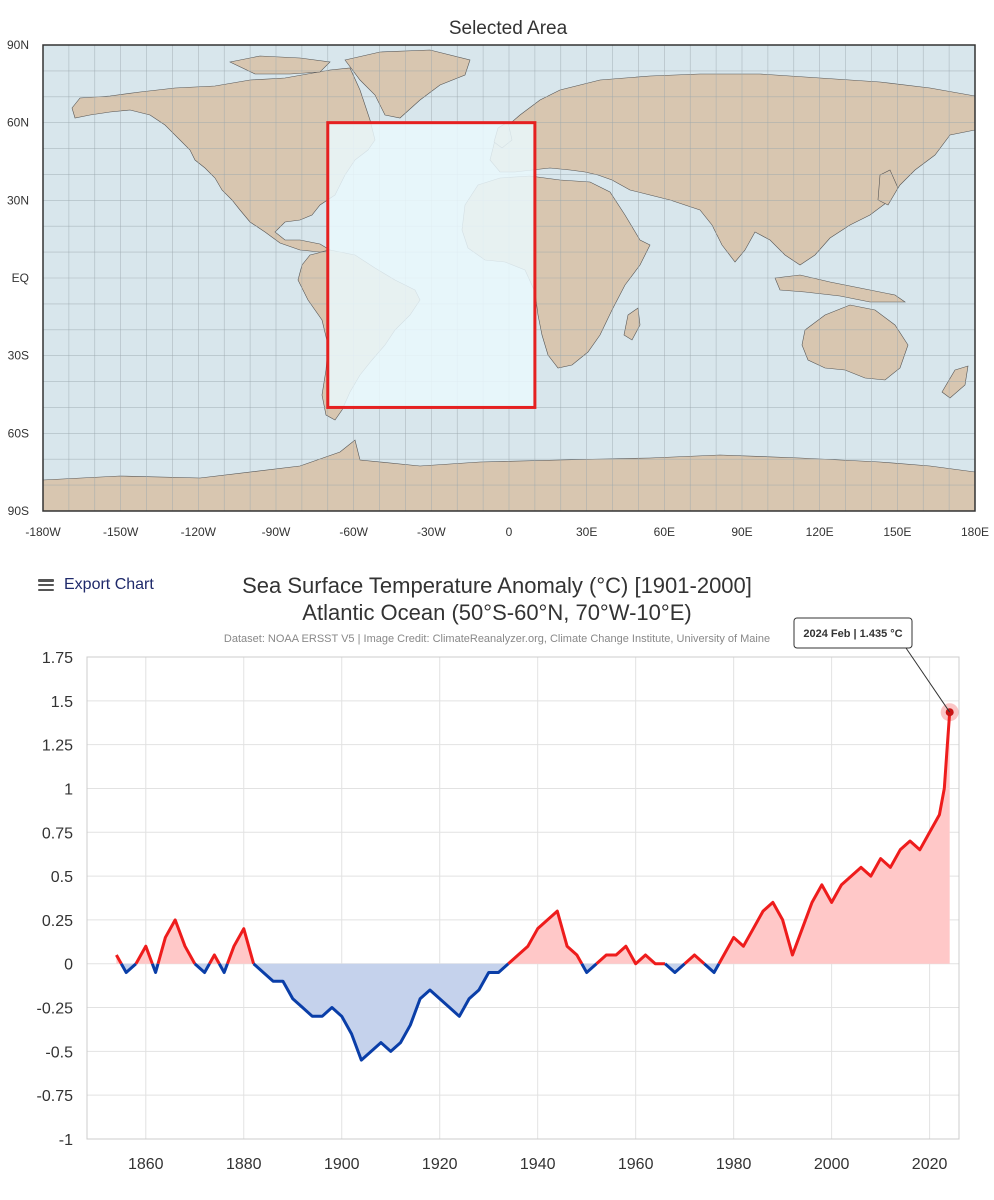 The height and width of the screenshot is (1200, 994). I want to click on x-tick-label: 1960, so click(636, 1164).